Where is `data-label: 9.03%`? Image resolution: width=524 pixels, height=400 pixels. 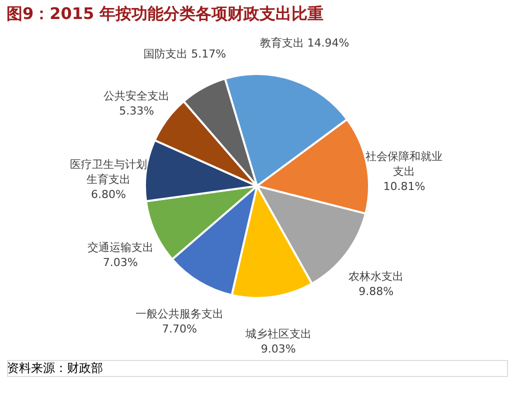
data-label: 9.03% is located at coordinates (278, 349).